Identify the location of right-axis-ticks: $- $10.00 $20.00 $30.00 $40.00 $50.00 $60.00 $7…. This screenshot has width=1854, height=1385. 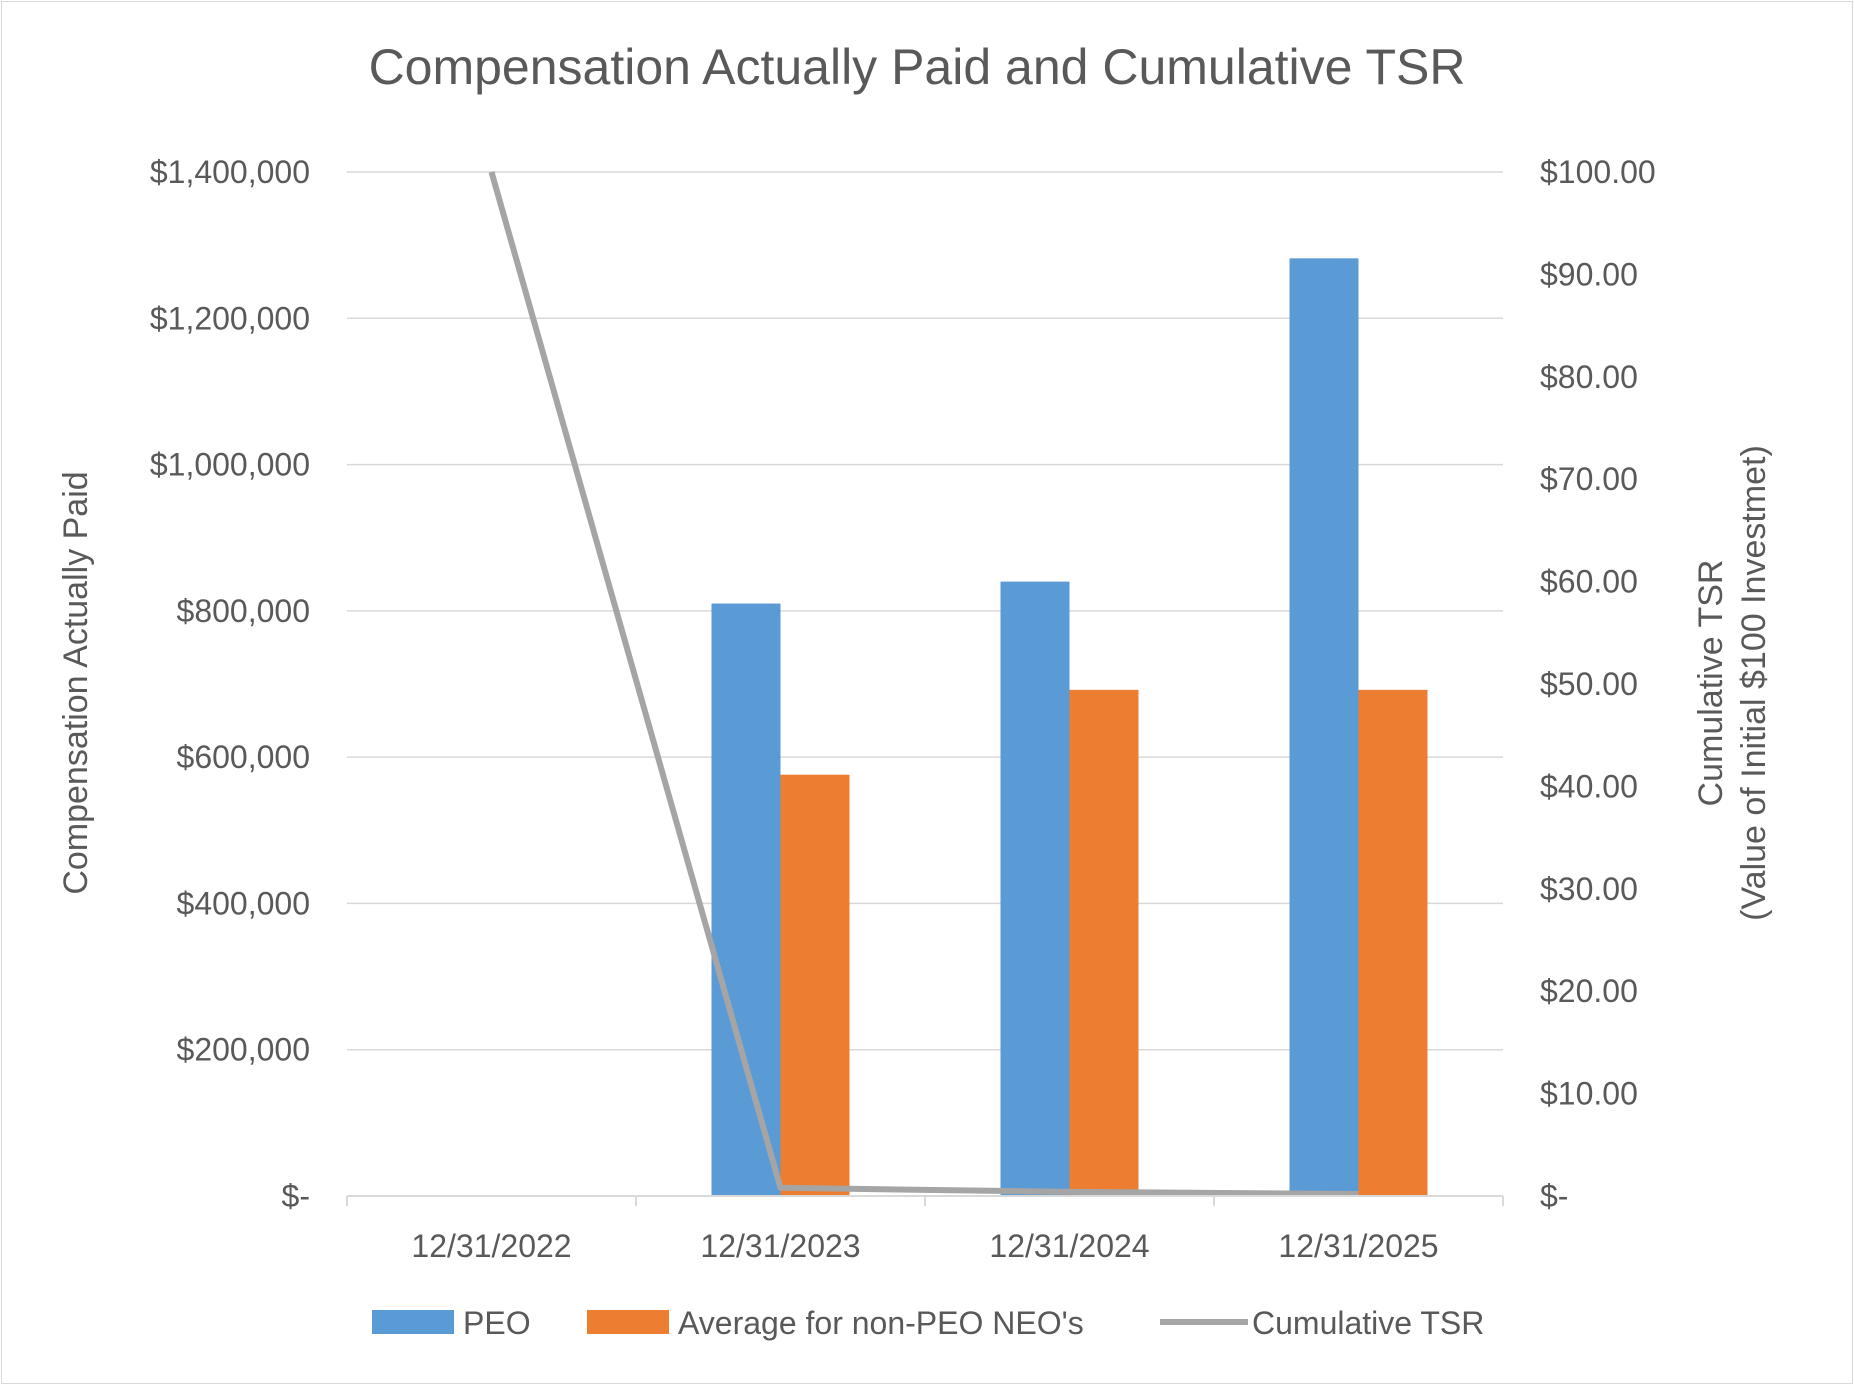
(1598, 684).